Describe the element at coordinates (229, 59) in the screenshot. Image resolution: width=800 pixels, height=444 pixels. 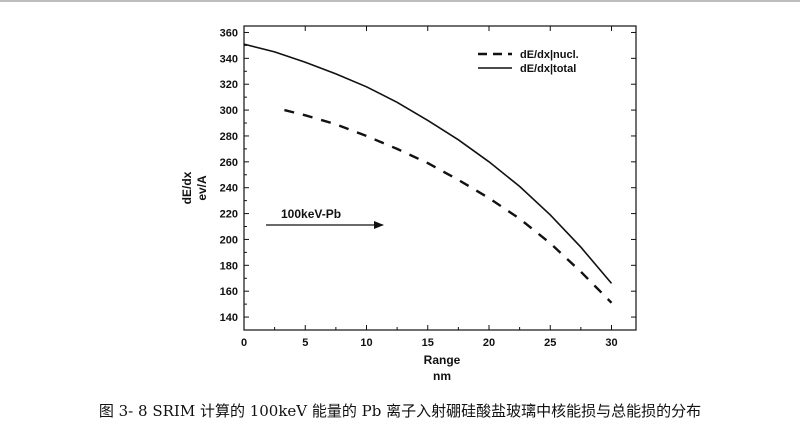
I see `y-tick-label: 340` at that location.